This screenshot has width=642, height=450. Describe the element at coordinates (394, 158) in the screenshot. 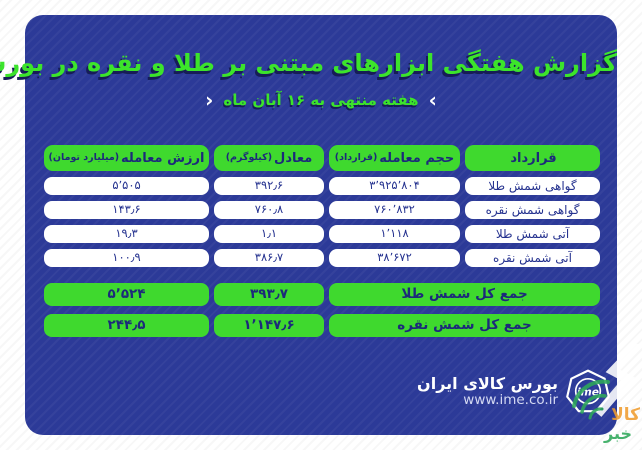

I see `header-volume: حجم معامله (قرارداد)` at that location.